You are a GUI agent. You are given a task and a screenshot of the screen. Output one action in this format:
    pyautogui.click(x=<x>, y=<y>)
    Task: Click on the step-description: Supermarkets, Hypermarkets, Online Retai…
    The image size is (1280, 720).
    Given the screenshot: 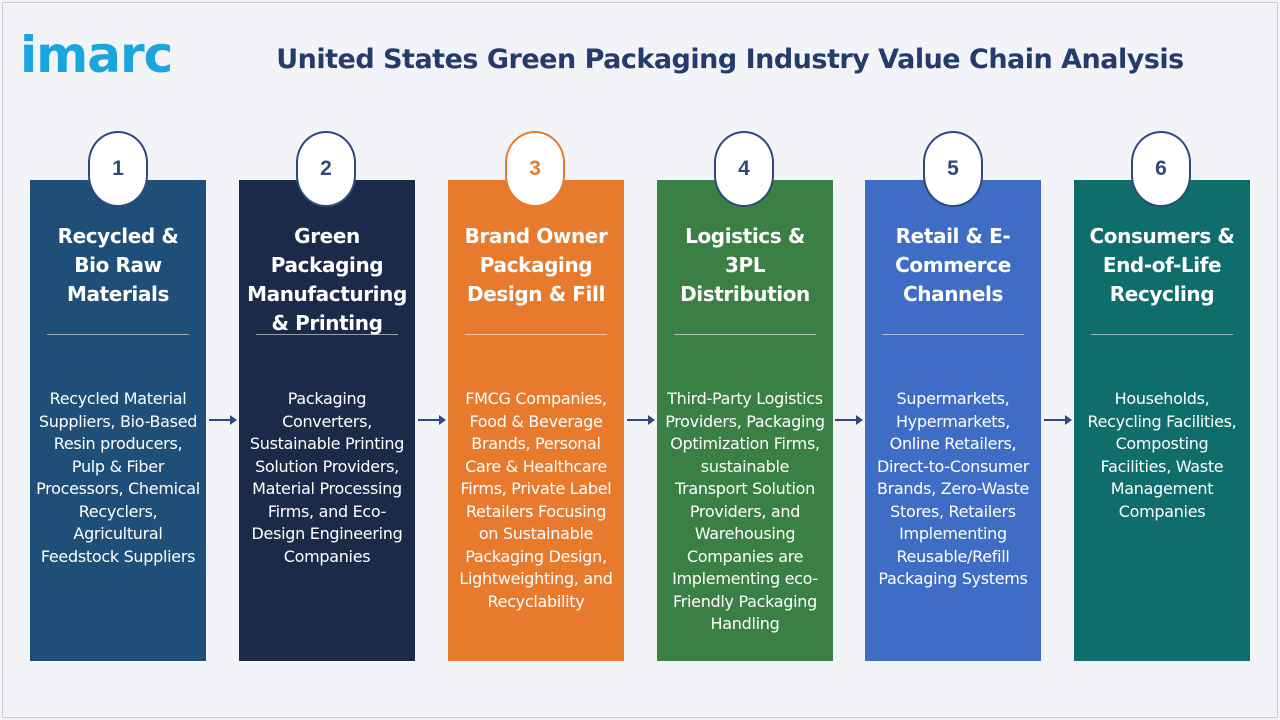 What is the action you would take?
    pyautogui.click(x=953, y=488)
    